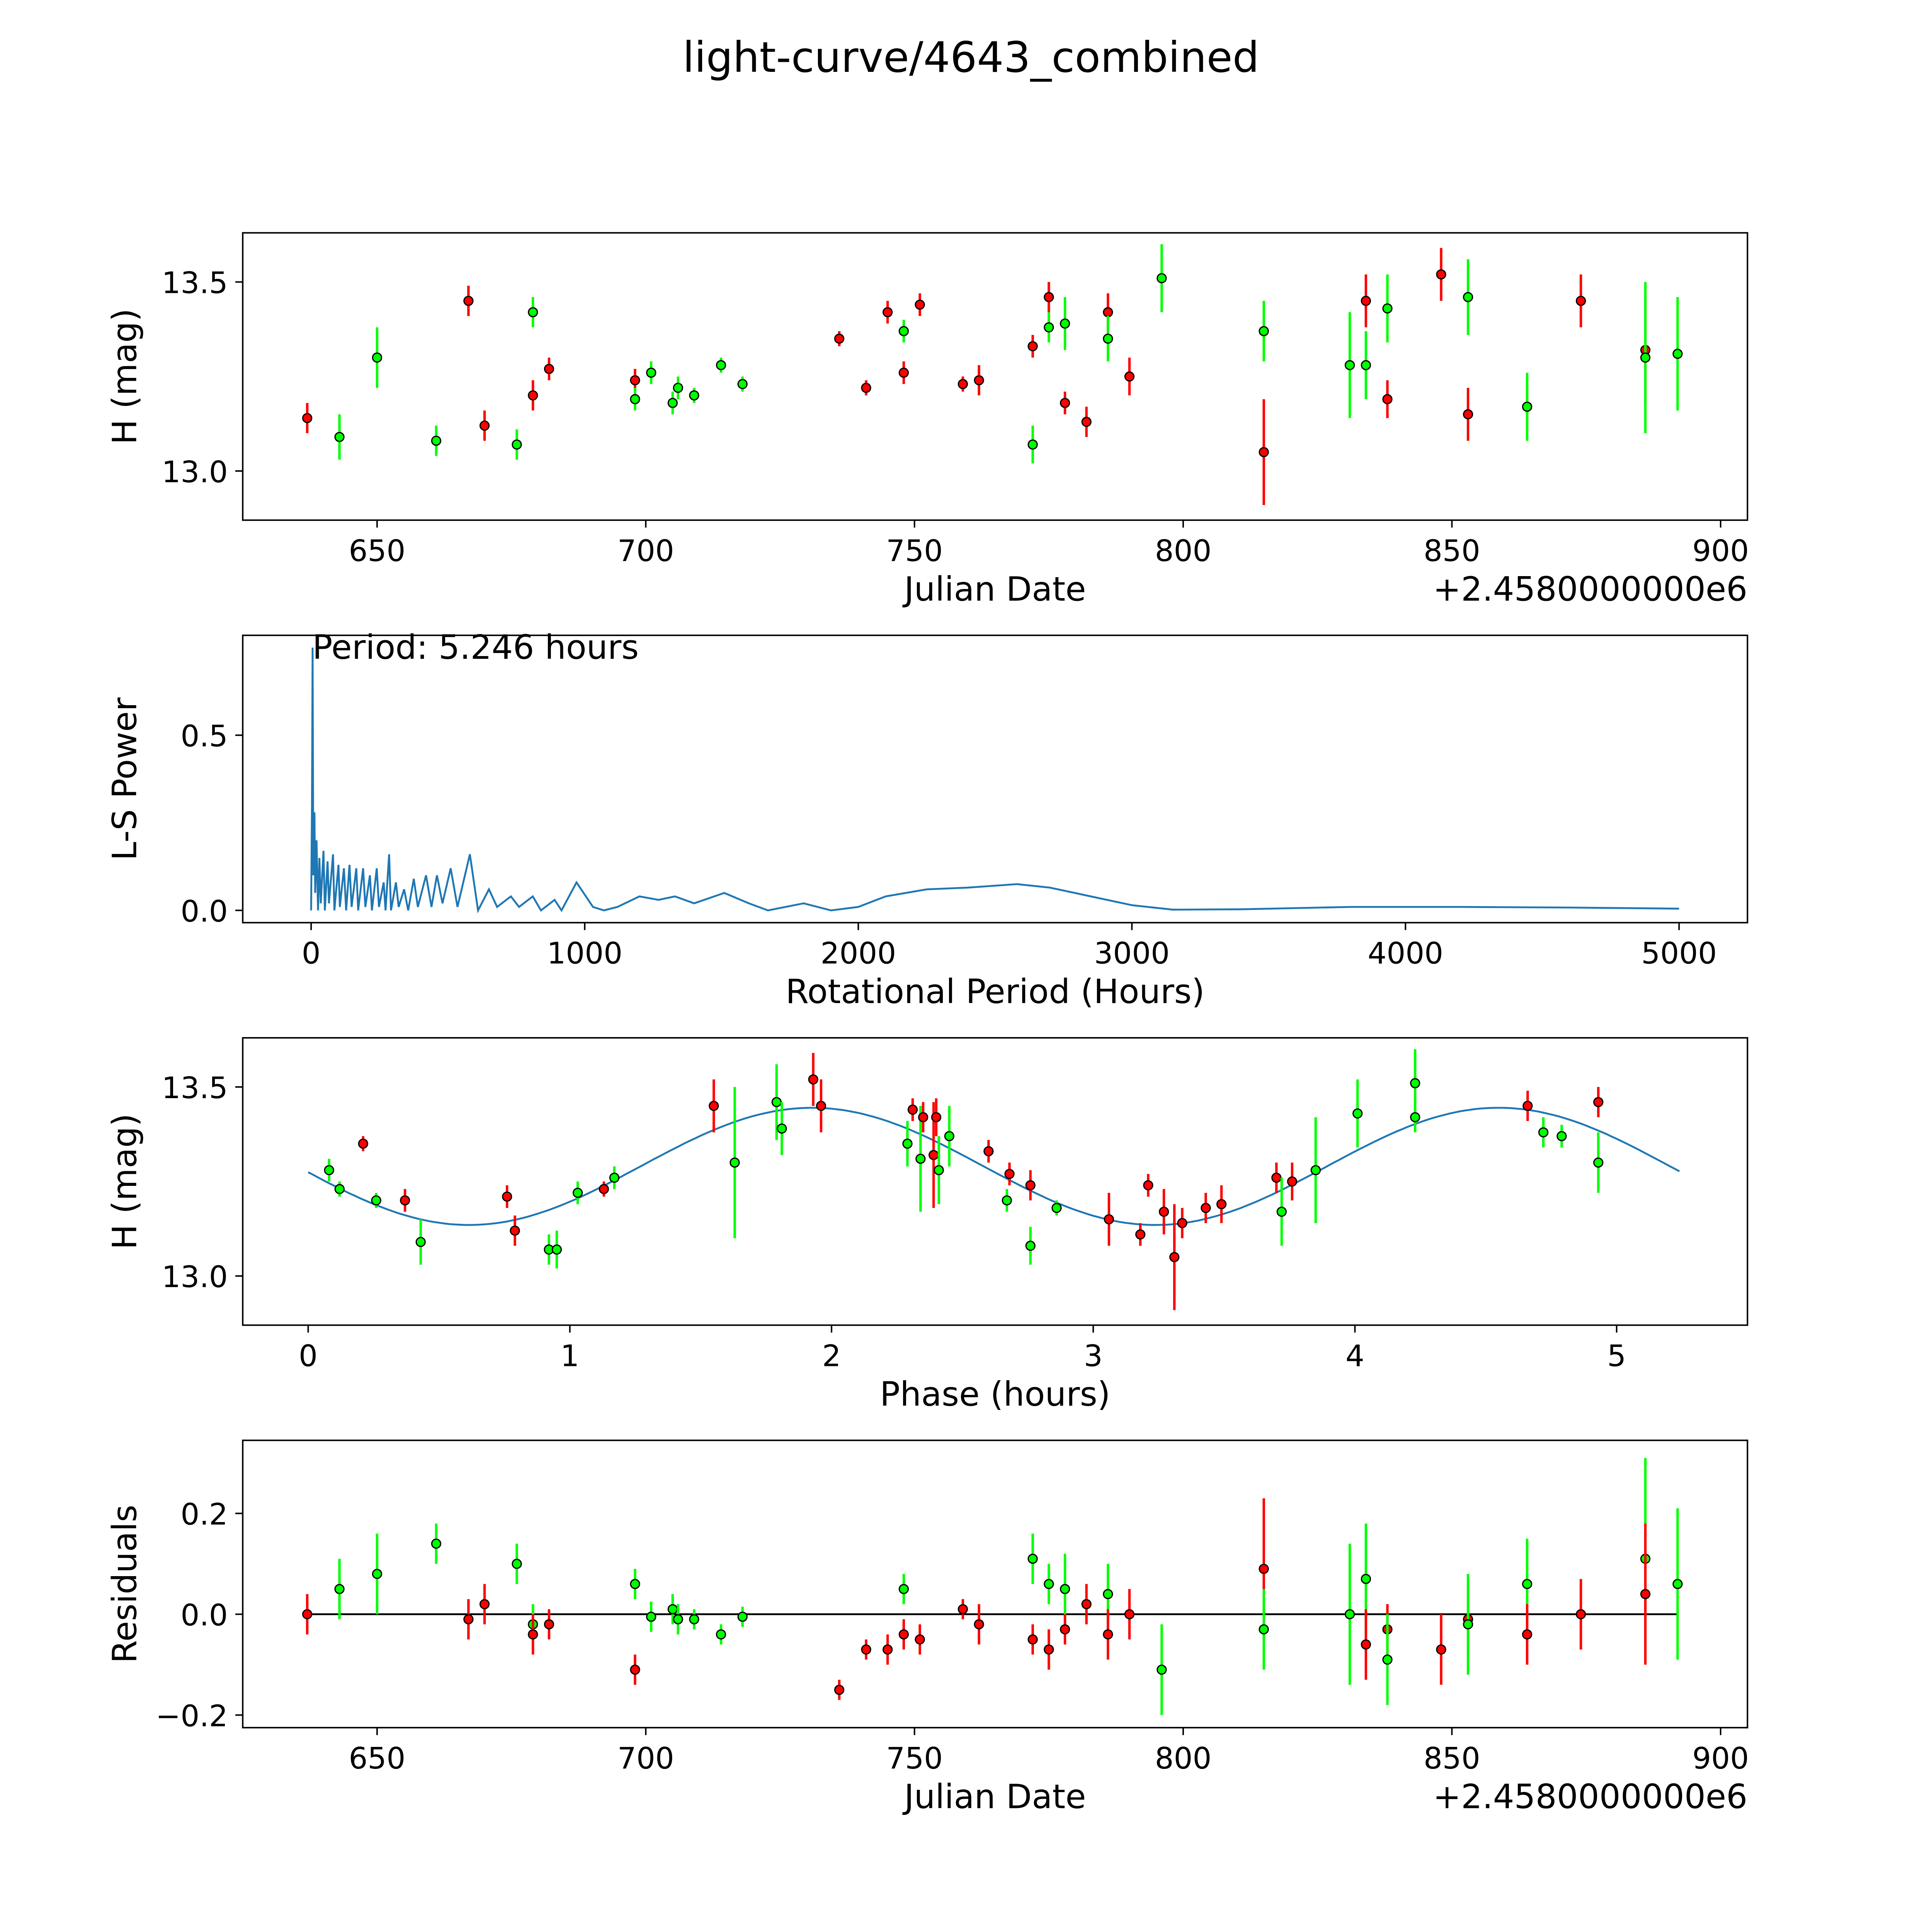  Describe the element at coordinates (126, 779) in the screenshot. I see `y-axis-label: L-S Power` at that location.